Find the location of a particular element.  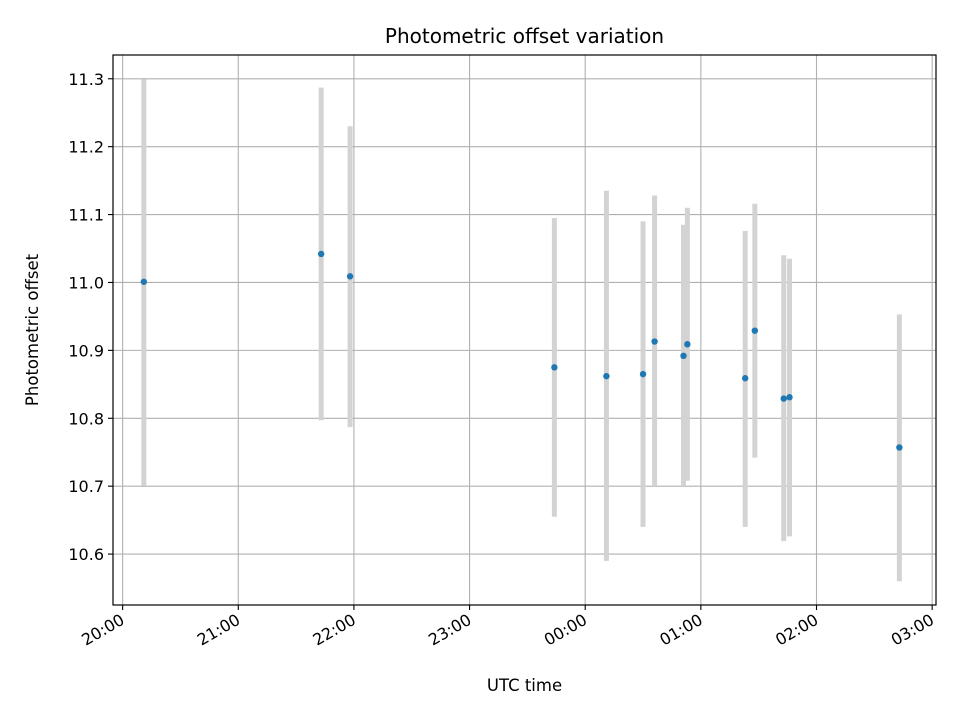

y-tick-label: 11.1 is located at coordinates (86, 215).